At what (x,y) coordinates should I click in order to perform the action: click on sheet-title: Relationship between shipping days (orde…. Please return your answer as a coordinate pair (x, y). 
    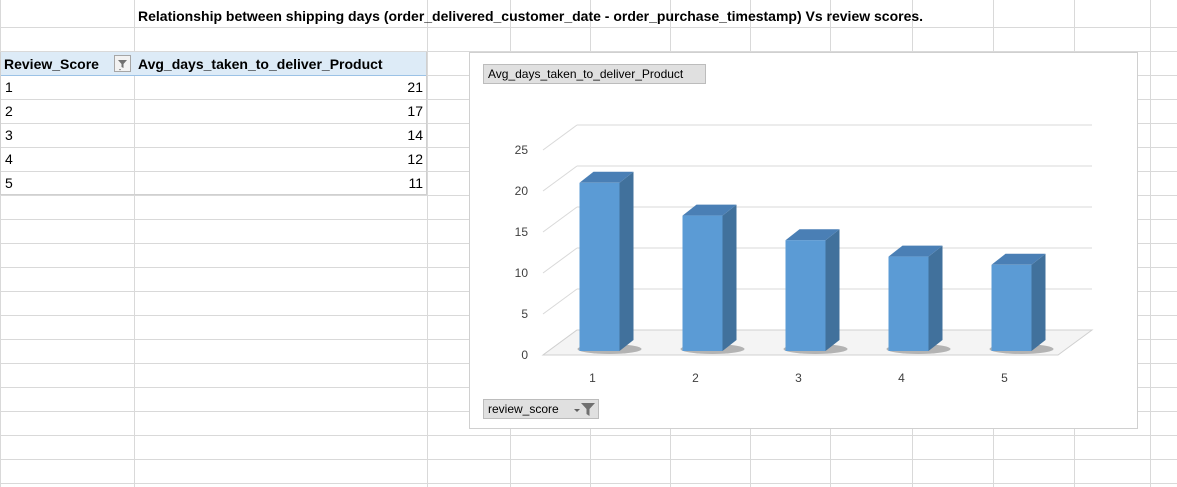
    Looking at the image, I should click on (531, 16).